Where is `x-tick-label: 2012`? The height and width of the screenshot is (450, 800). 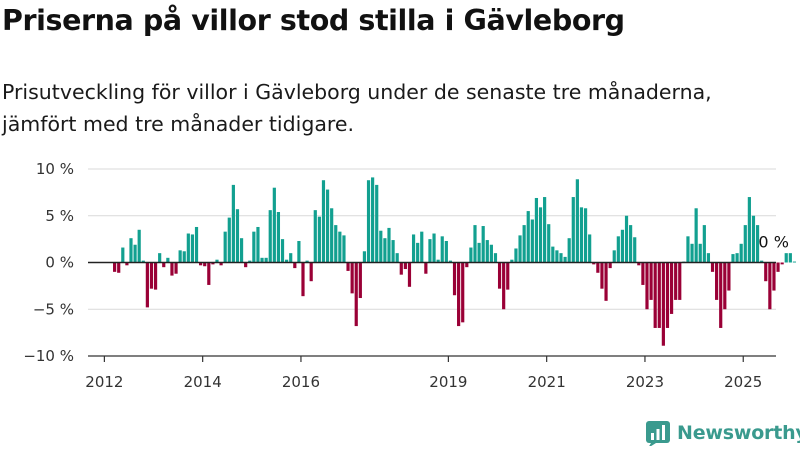
x-tick-label: 2012 is located at coordinates (104, 382).